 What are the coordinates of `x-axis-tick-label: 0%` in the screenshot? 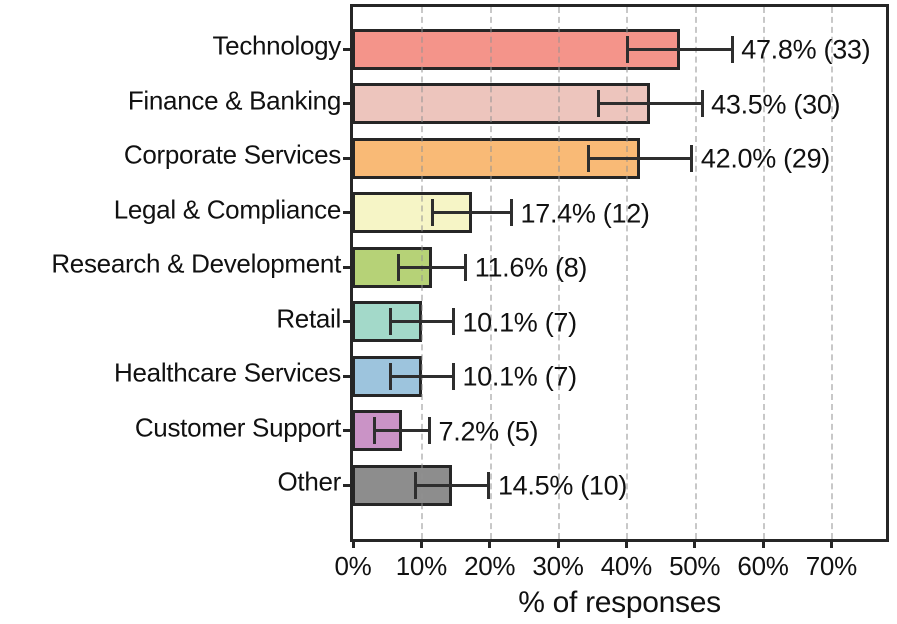 It's located at (353, 566).